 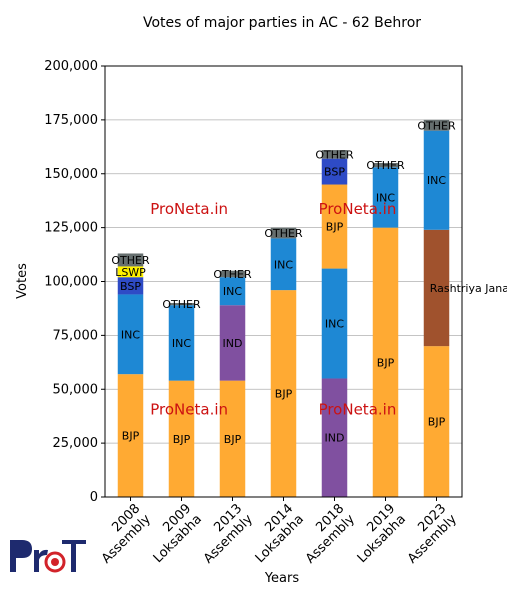 What do you see at coordinates (71, 228) in the screenshot?
I see `y-tick-label: 125,000` at bounding box center [71, 228].